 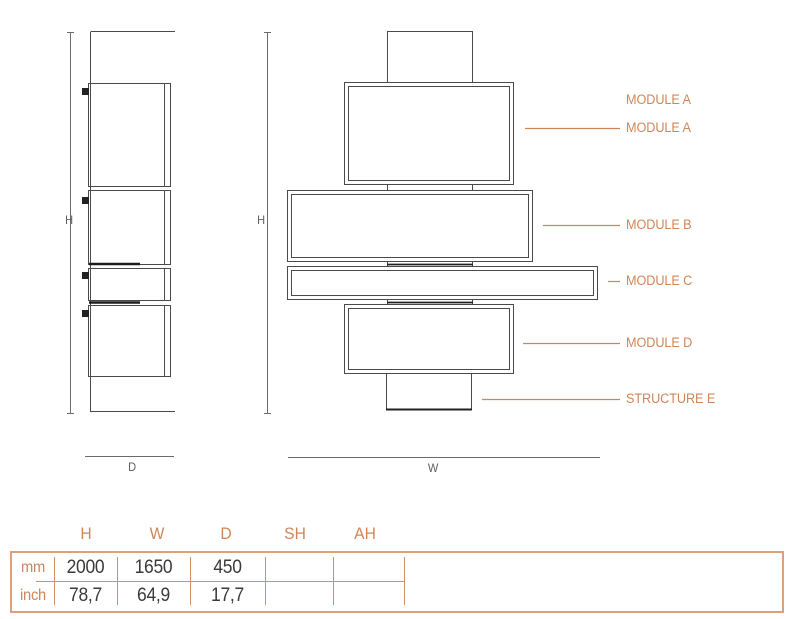 I want to click on table-header-d: D, so click(x=226, y=533).